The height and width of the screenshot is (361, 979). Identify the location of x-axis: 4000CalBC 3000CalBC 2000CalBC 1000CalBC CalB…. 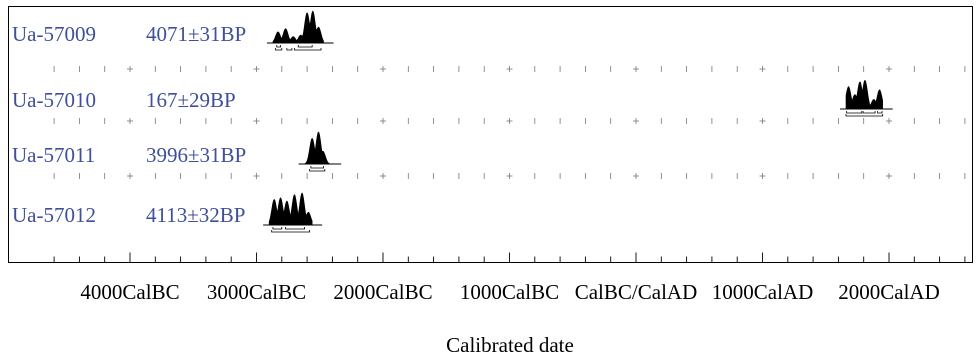
(509, 278).